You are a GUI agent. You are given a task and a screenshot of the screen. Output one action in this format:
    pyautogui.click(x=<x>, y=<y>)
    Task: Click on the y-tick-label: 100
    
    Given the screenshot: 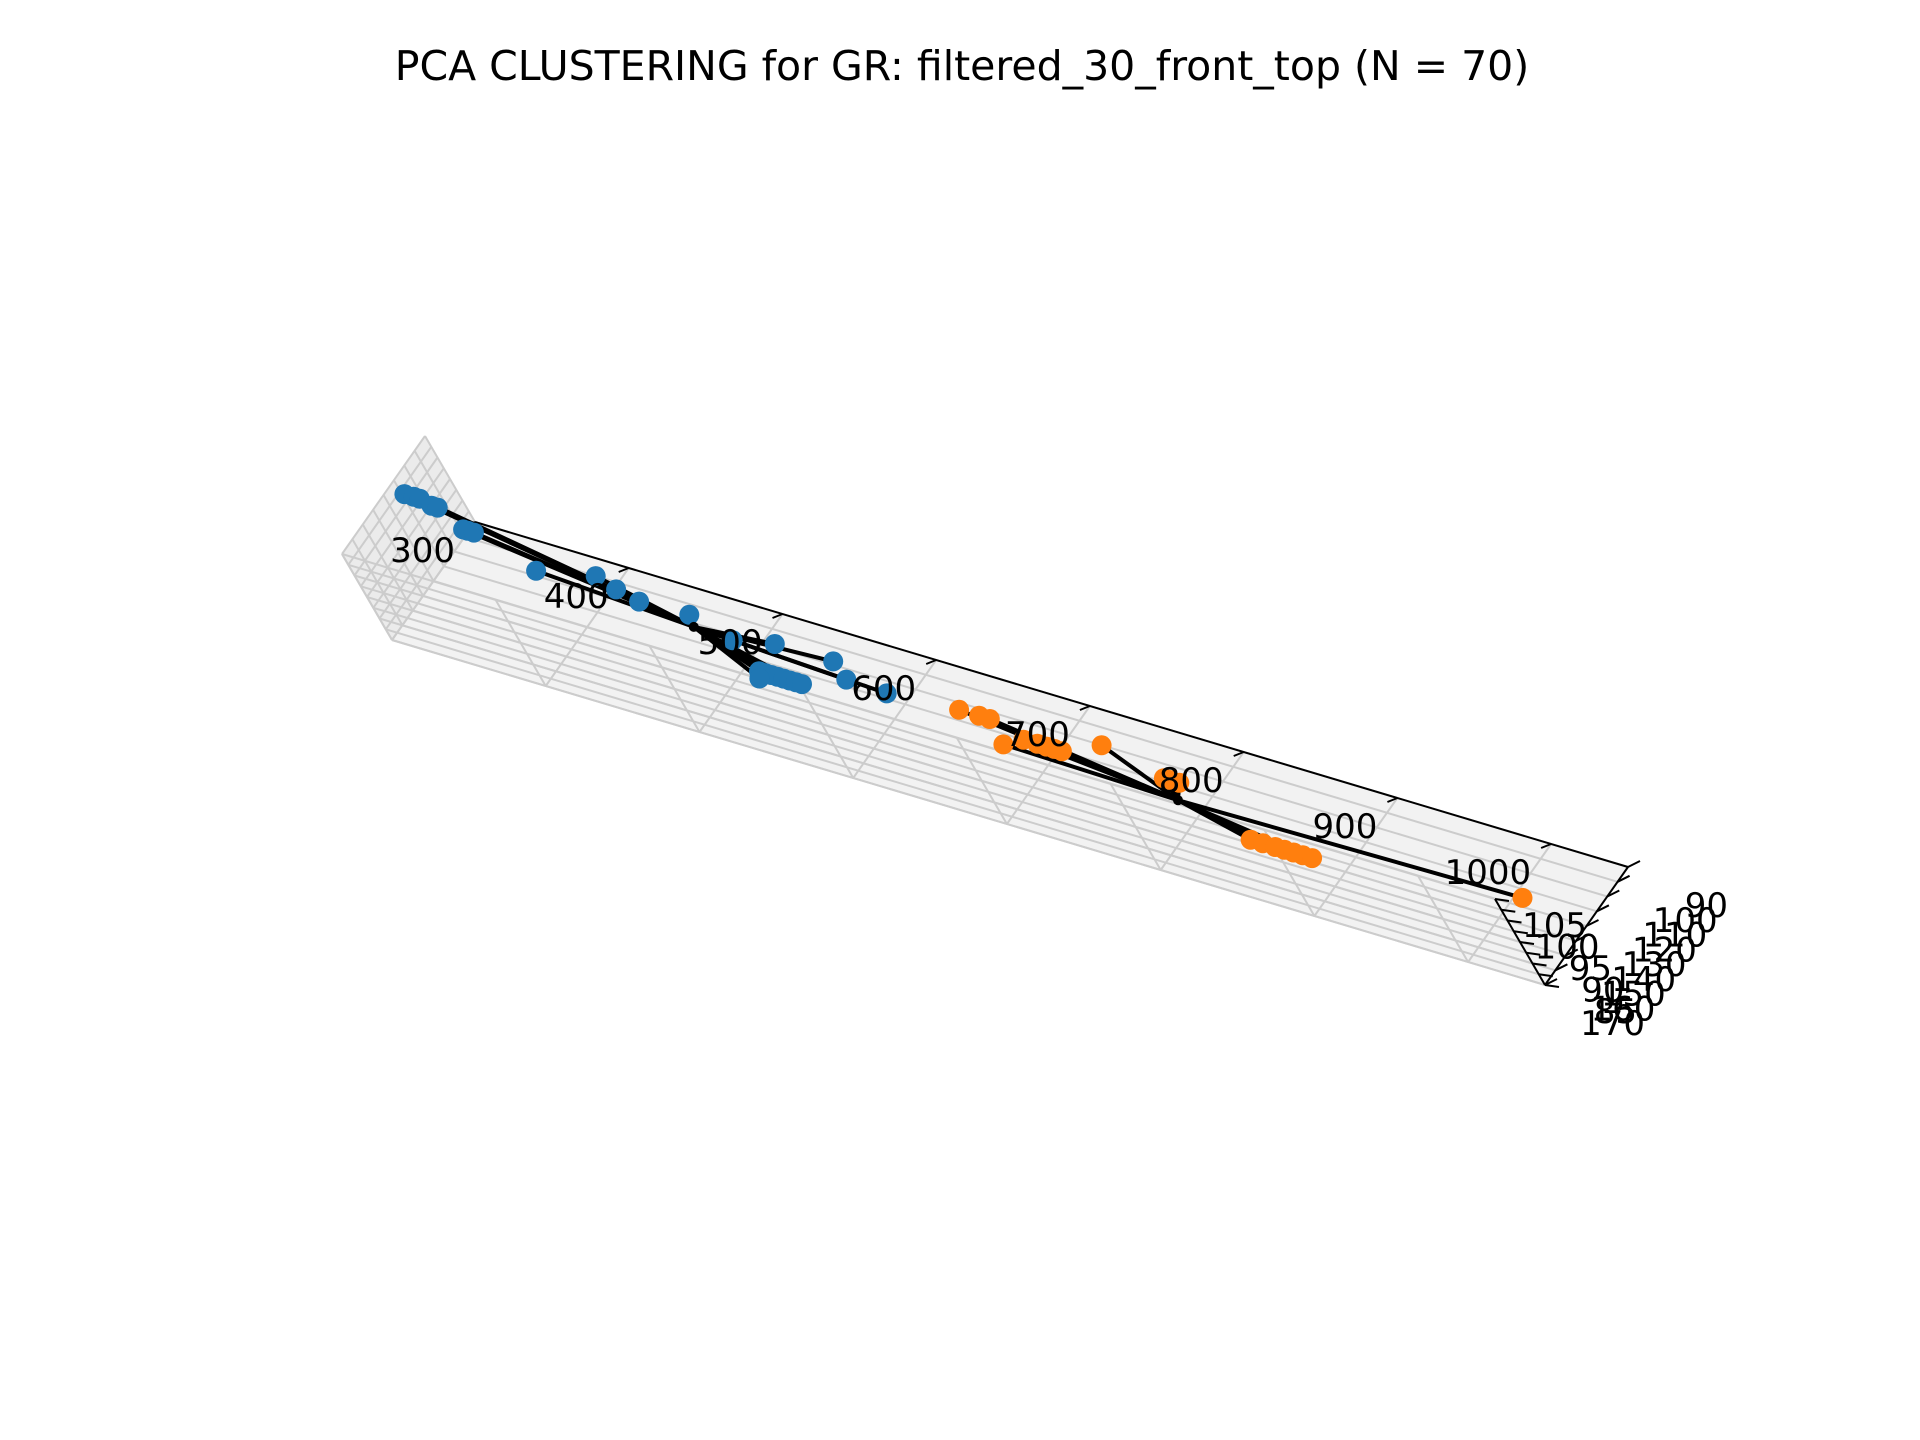 What is the action you would take?
    pyautogui.click(x=1685, y=921)
    